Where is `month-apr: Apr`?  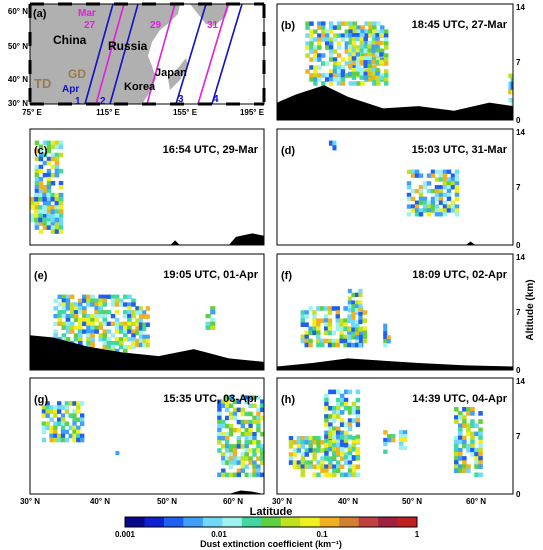 month-apr: Apr is located at coordinates (70, 89).